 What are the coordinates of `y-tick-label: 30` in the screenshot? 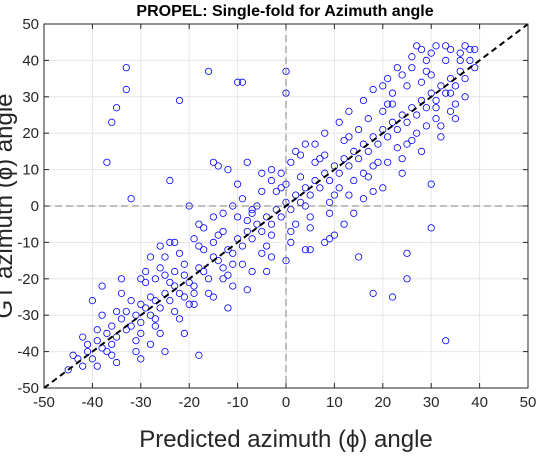 It's located at (30, 97).